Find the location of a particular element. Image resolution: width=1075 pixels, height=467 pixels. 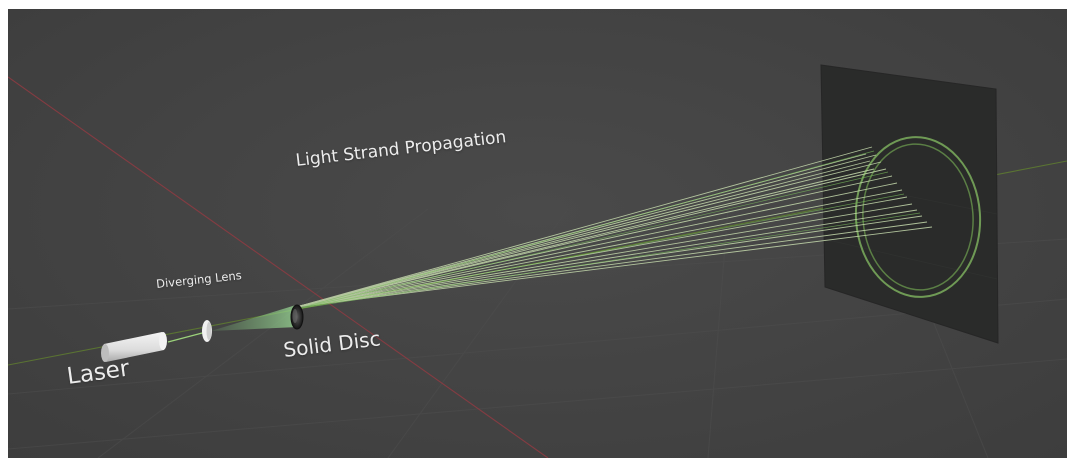

laser is located at coordinates (134, 347).